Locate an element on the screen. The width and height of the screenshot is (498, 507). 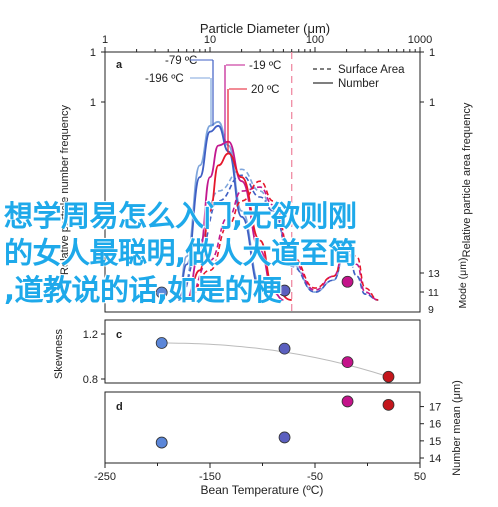
panel-c-frame is located at coordinates (262, 351).